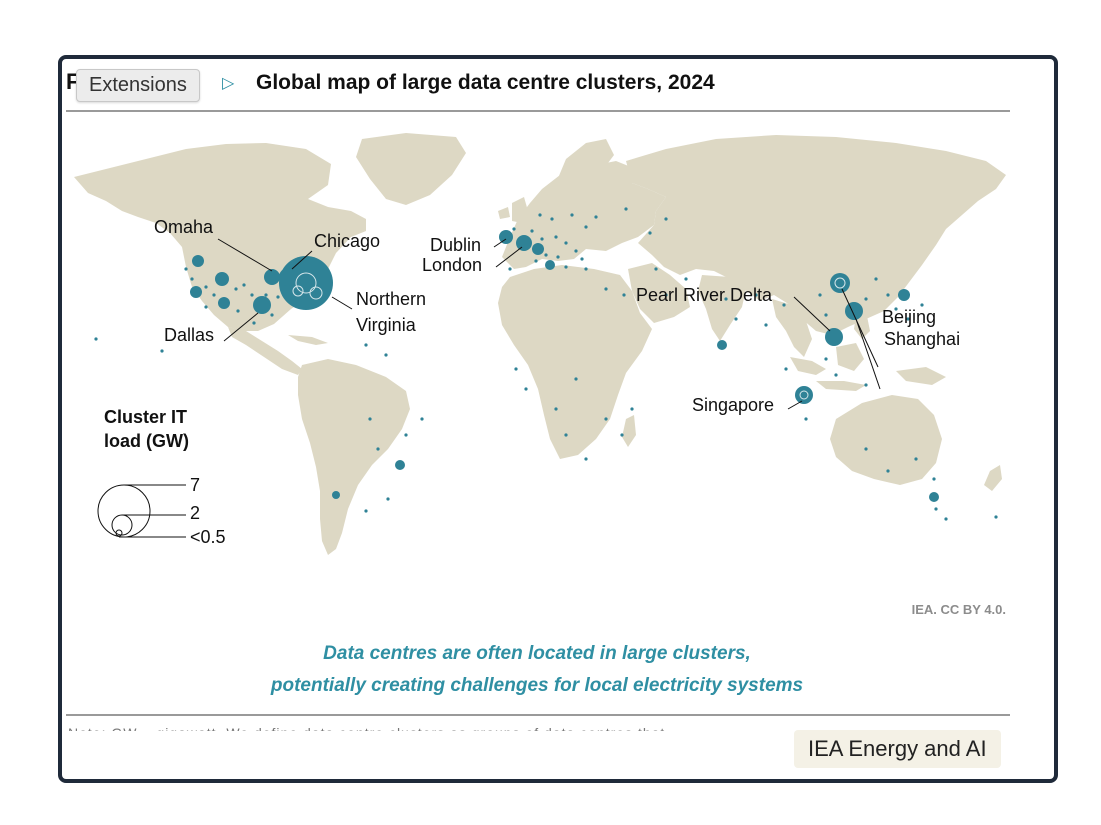 The width and height of the screenshot is (1101, 825). Describe the element at coordinates (722, 345) in the screenshot. I see `bubble-mumbai` at that location.